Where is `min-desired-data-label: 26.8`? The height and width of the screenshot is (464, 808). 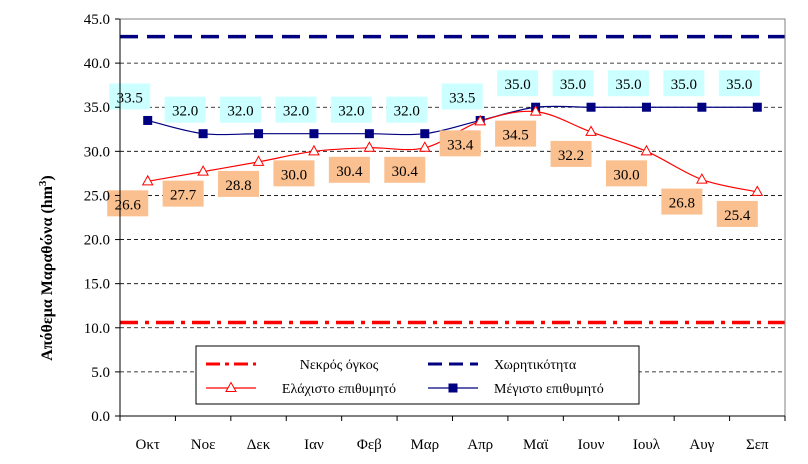
min-desired-data-label: 26.8 is located at coordinates (682, 204).